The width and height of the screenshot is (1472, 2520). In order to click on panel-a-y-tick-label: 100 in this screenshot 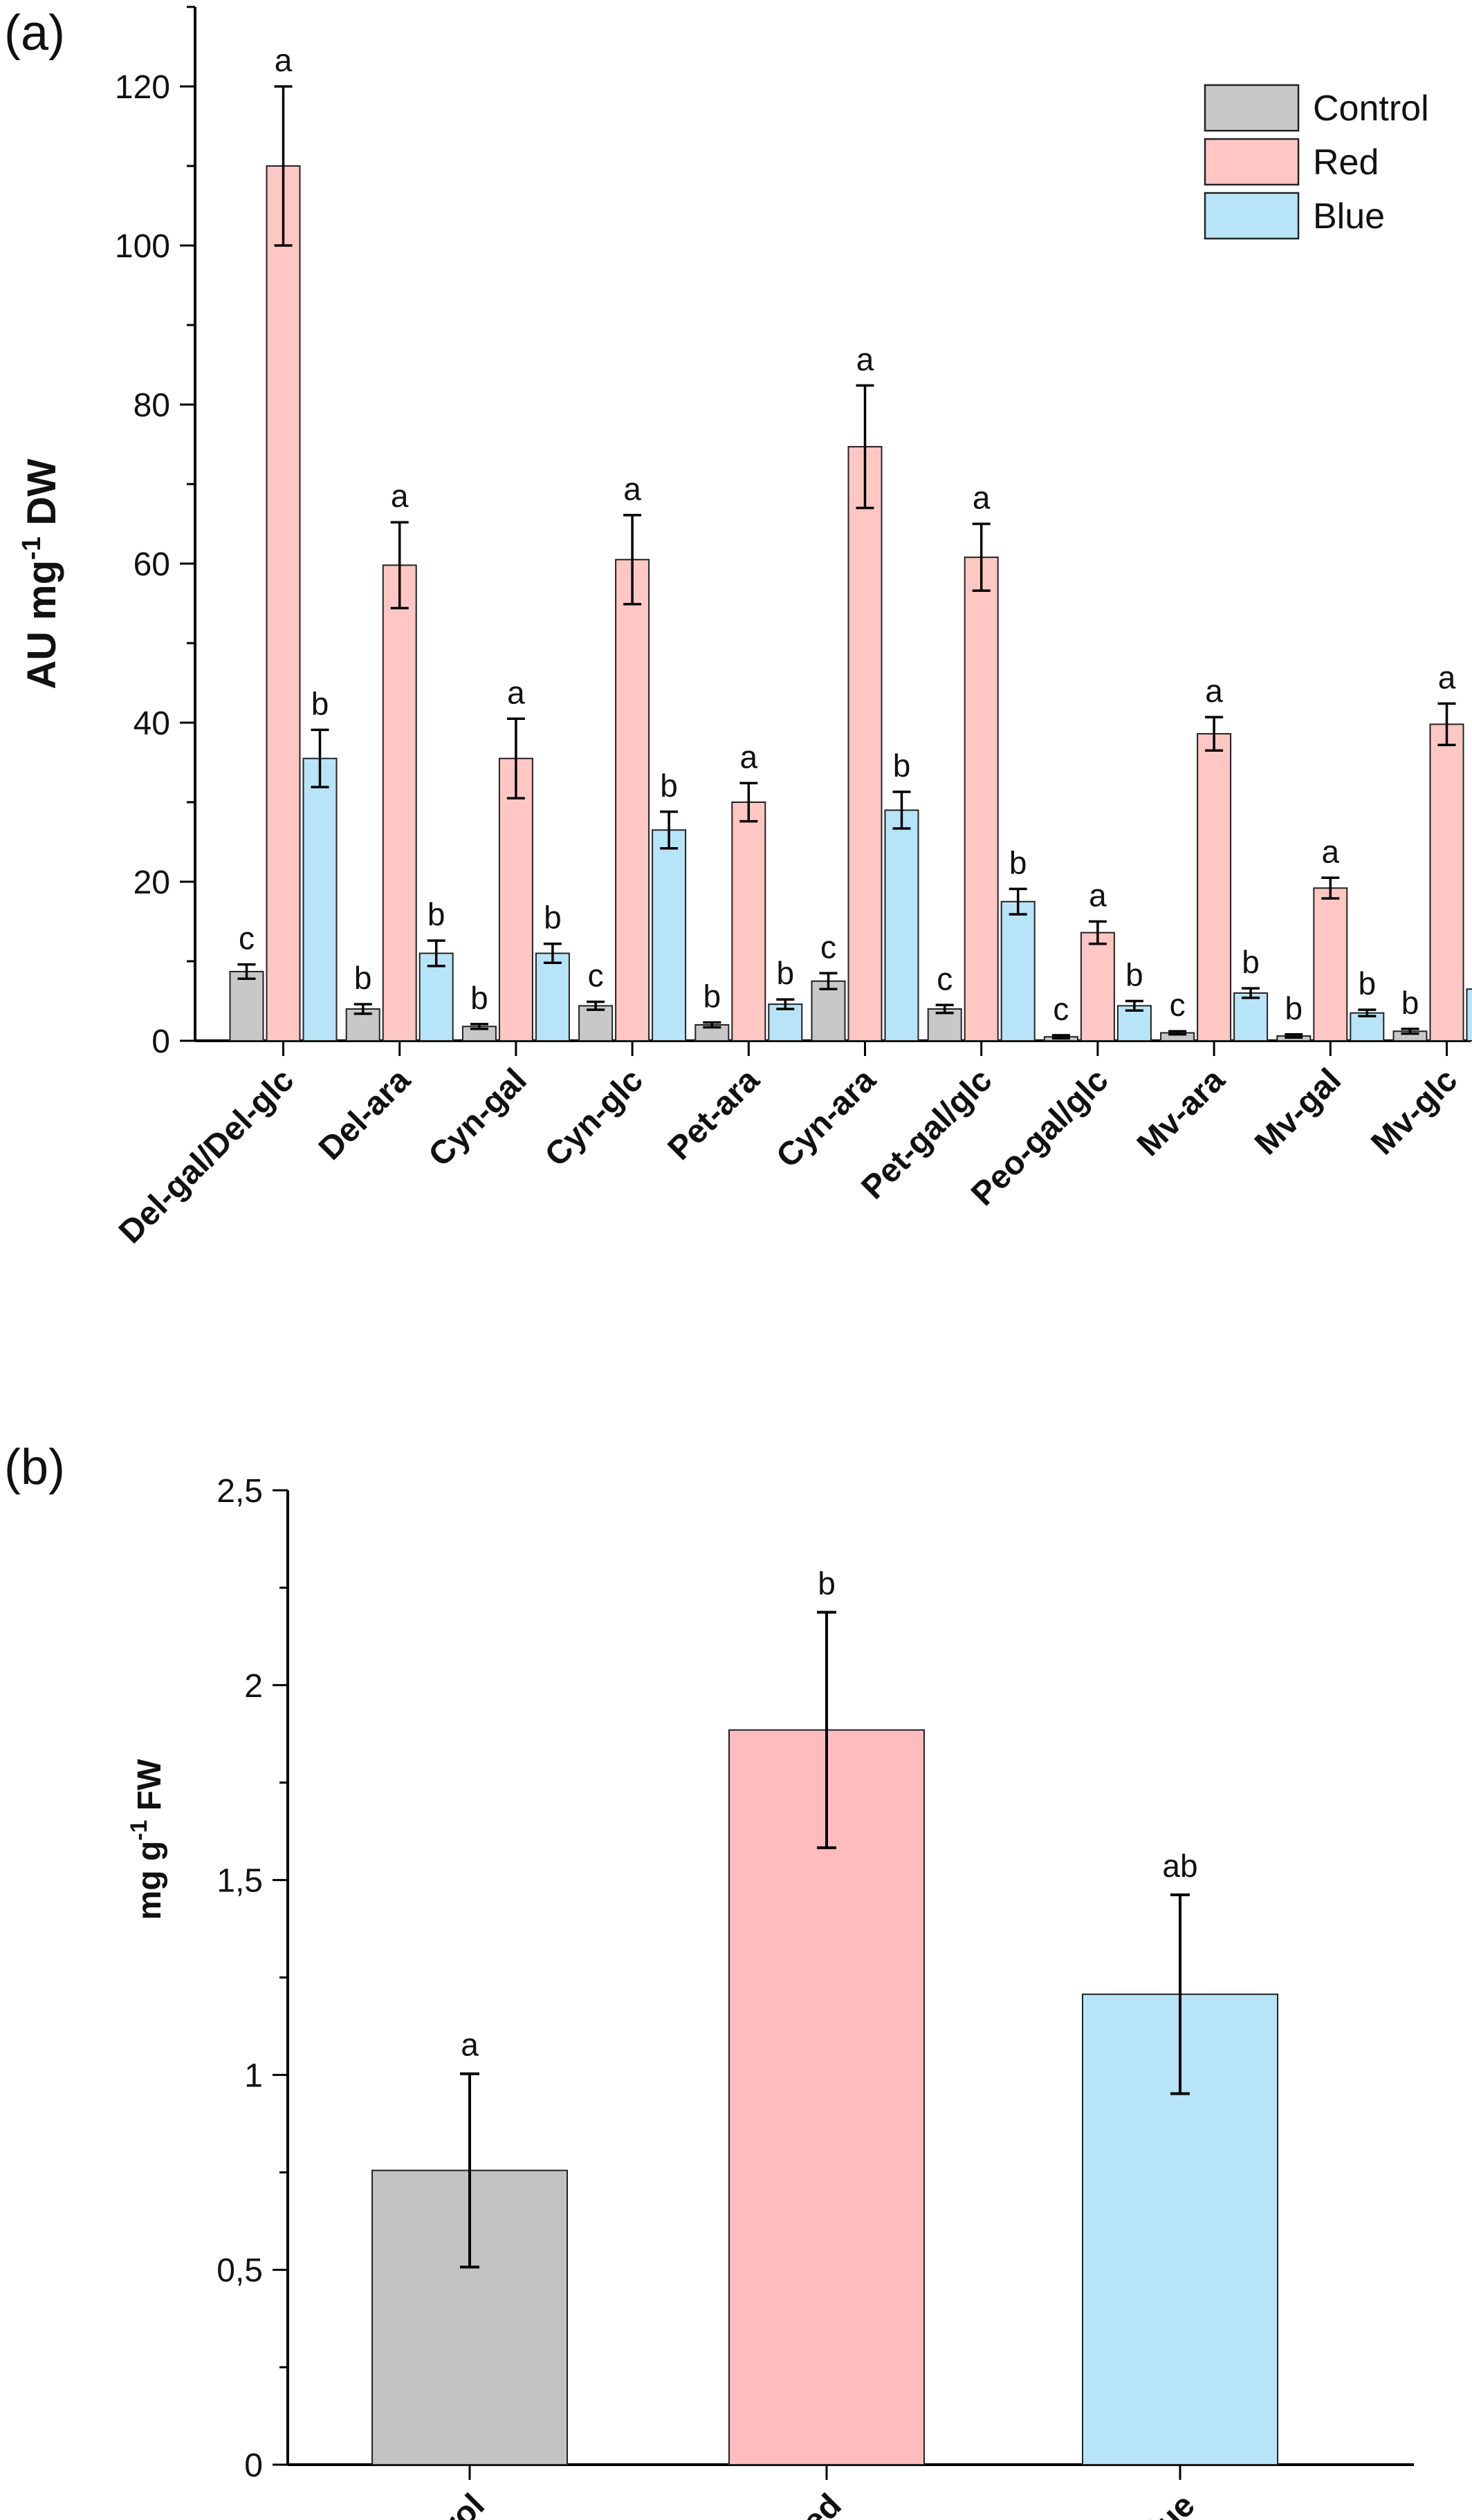, I will do `click(142, 246)`.